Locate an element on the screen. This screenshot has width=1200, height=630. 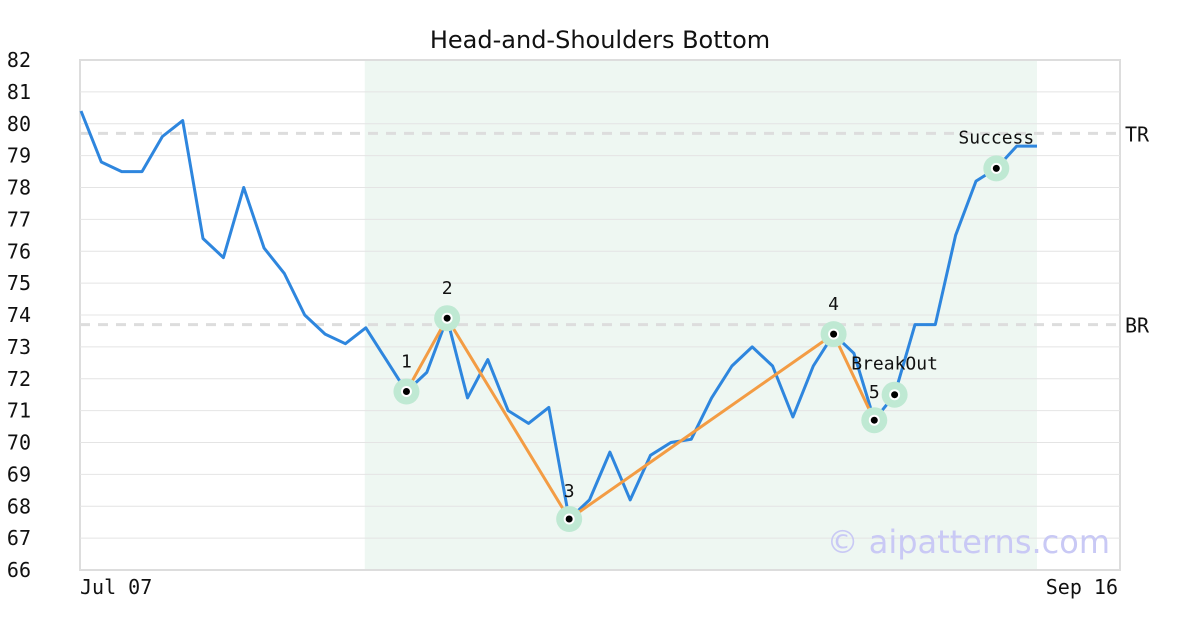
y-tick-label: 82 is located at coordinates (19, 60).